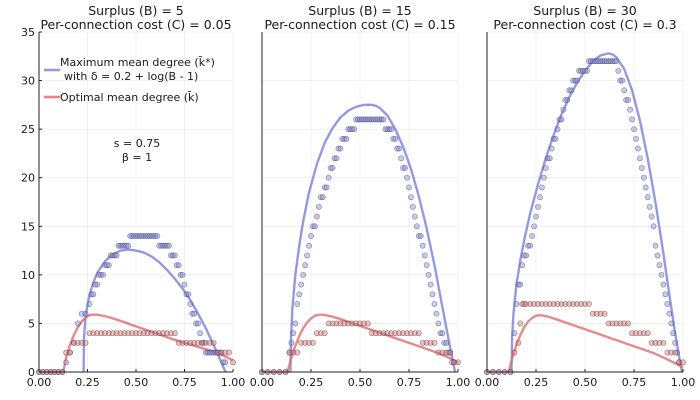  What do you see at coordinates (137, 62) in the screenshot?
I see `legend-label-max-degree: Maximum mean degree (k̄*)` at bounding box center [137, 62].